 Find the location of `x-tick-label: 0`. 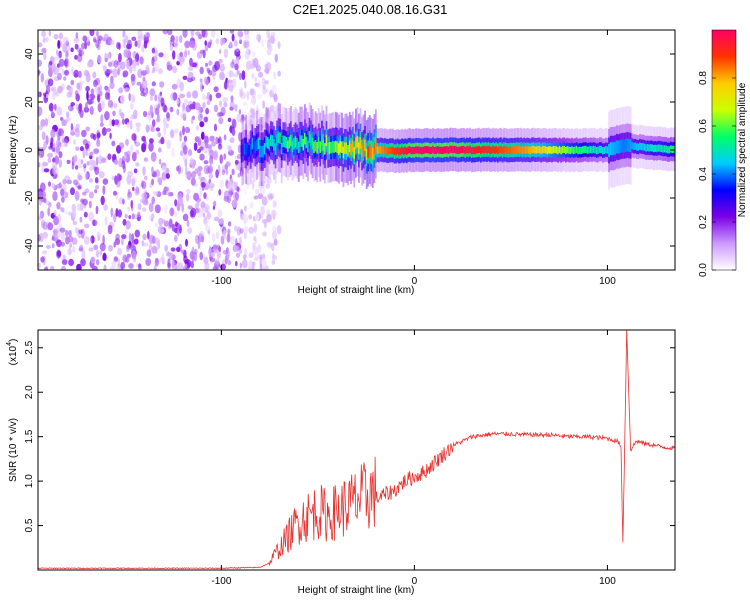

x-tick-label: 0 is located at coordinates (415, 281).